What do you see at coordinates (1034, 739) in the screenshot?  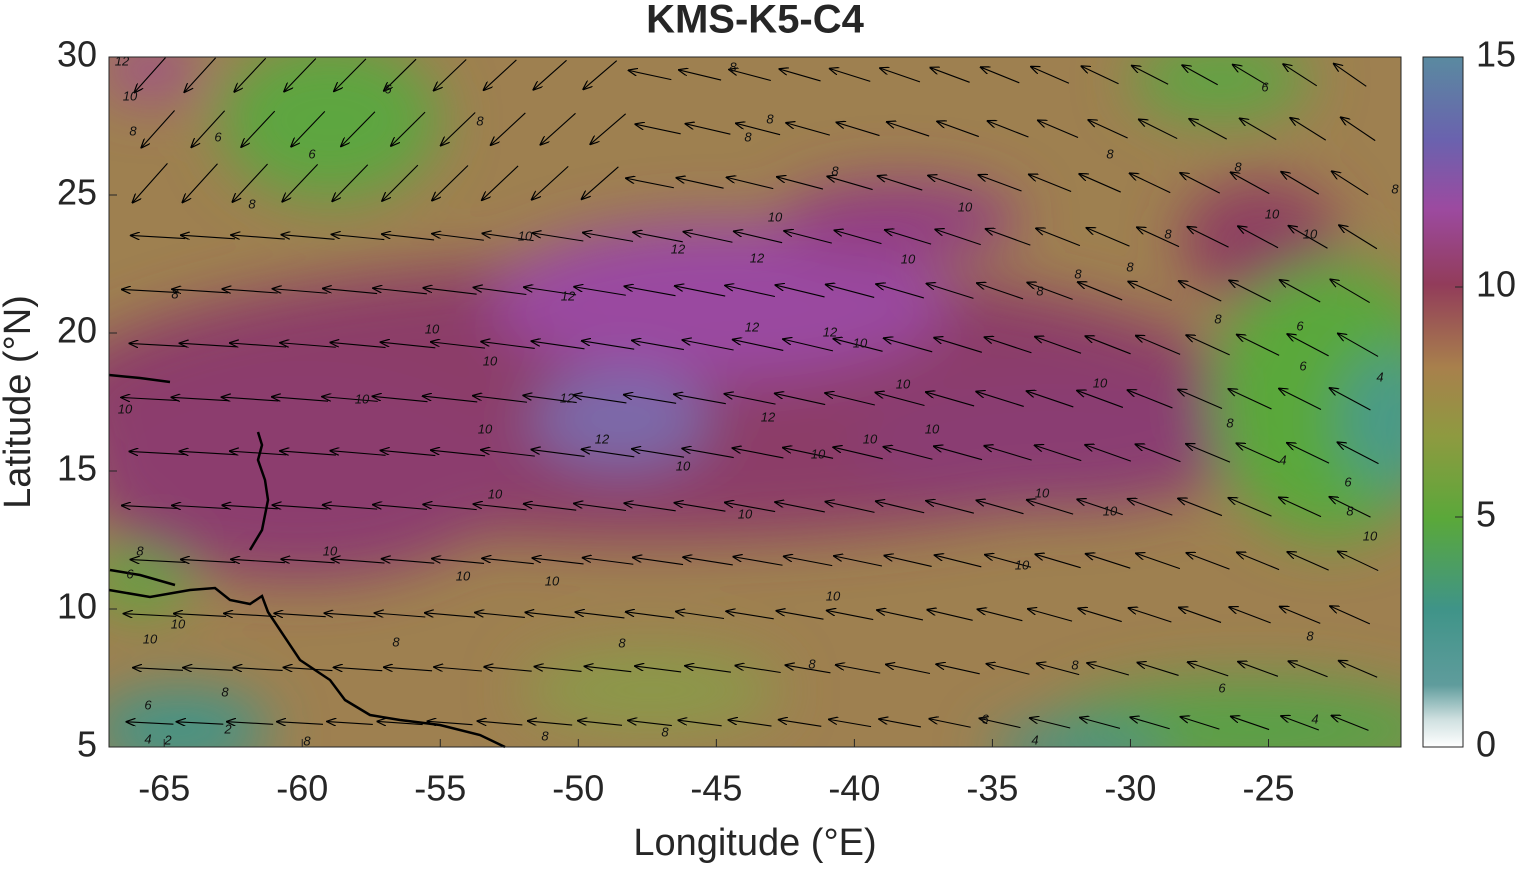 I see `contour-label: 4` at bounding box center [1034, 739].